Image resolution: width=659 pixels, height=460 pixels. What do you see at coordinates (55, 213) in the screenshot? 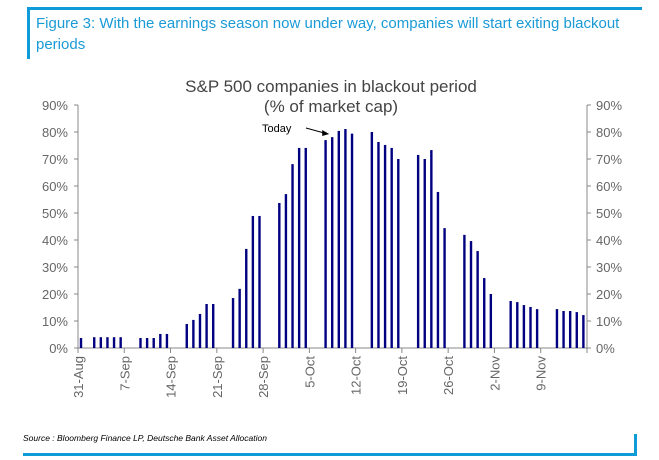
I see `y-tick-label-left: 50%` at bounding box center [55, 213].